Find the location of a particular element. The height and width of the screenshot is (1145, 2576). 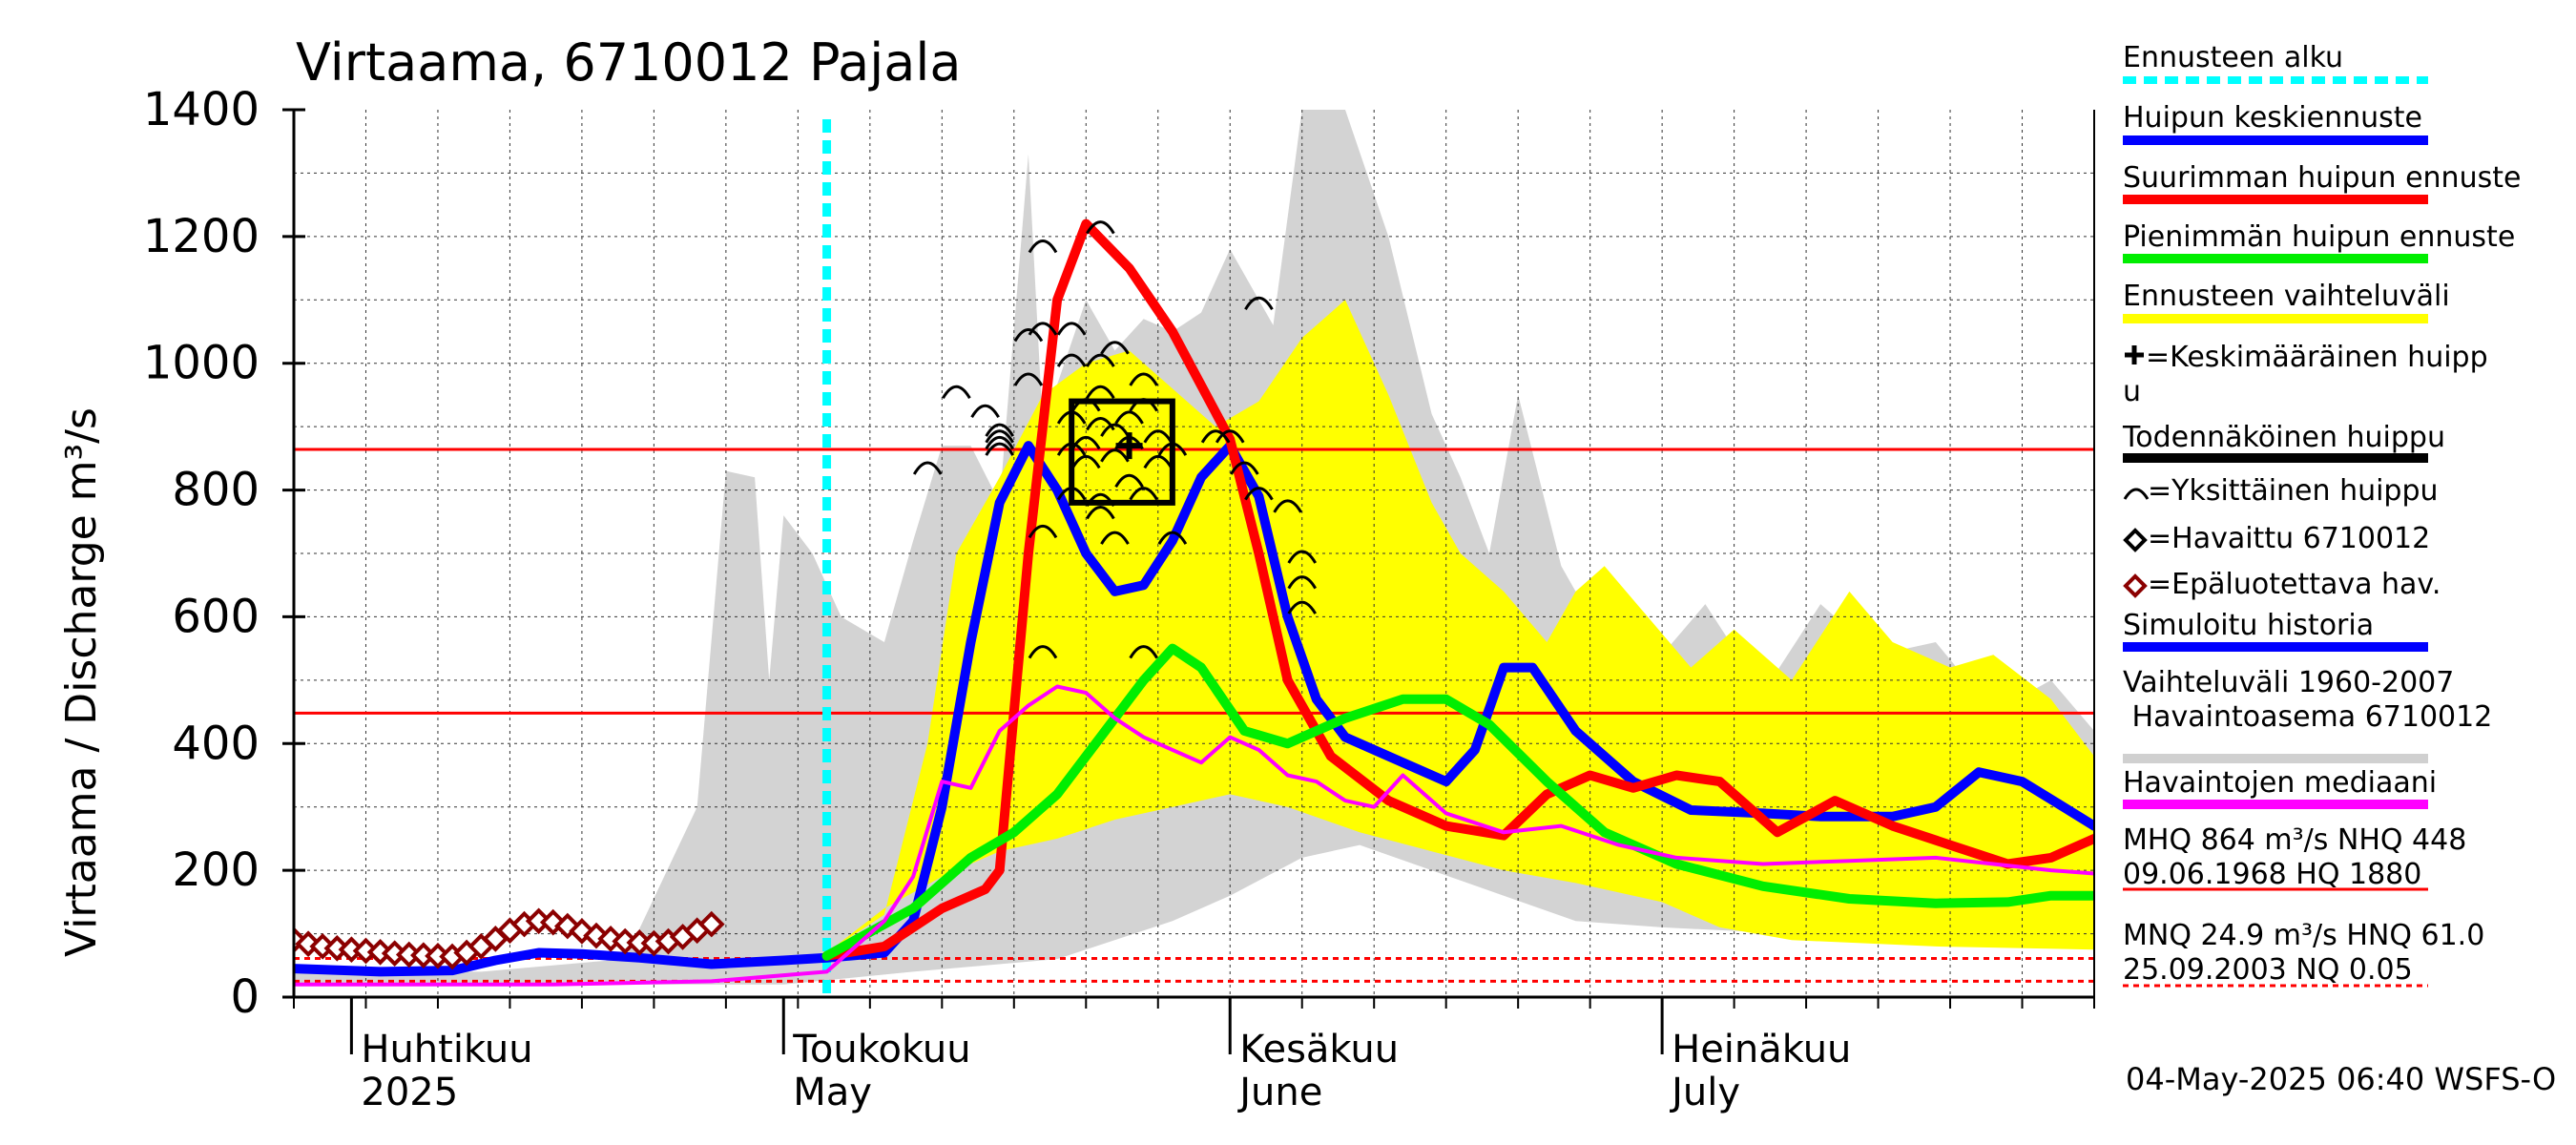

legend-label-line2: Havaintoasema 6710012 is located at coordinates (2307, 717).